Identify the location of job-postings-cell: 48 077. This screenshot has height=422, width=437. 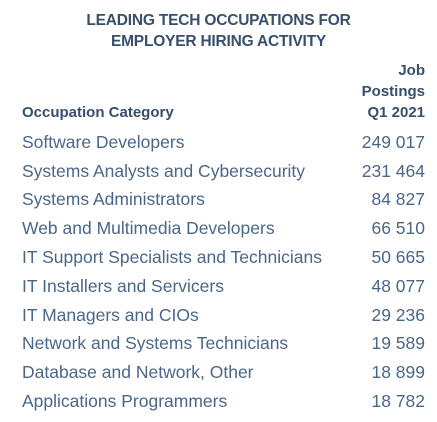
(398, 285).